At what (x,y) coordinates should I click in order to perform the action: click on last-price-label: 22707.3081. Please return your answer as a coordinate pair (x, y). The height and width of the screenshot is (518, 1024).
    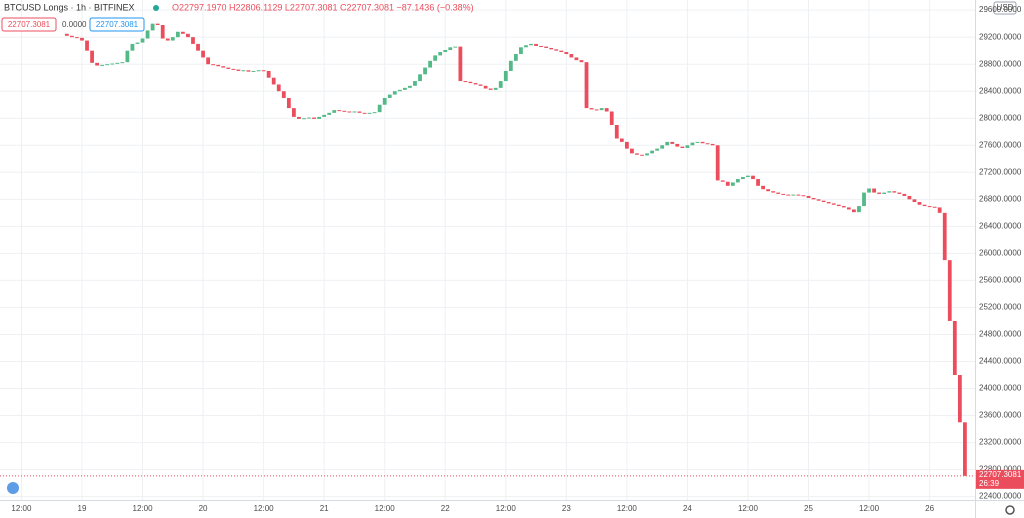
    Looking at the image, I should click on (1000, 474).